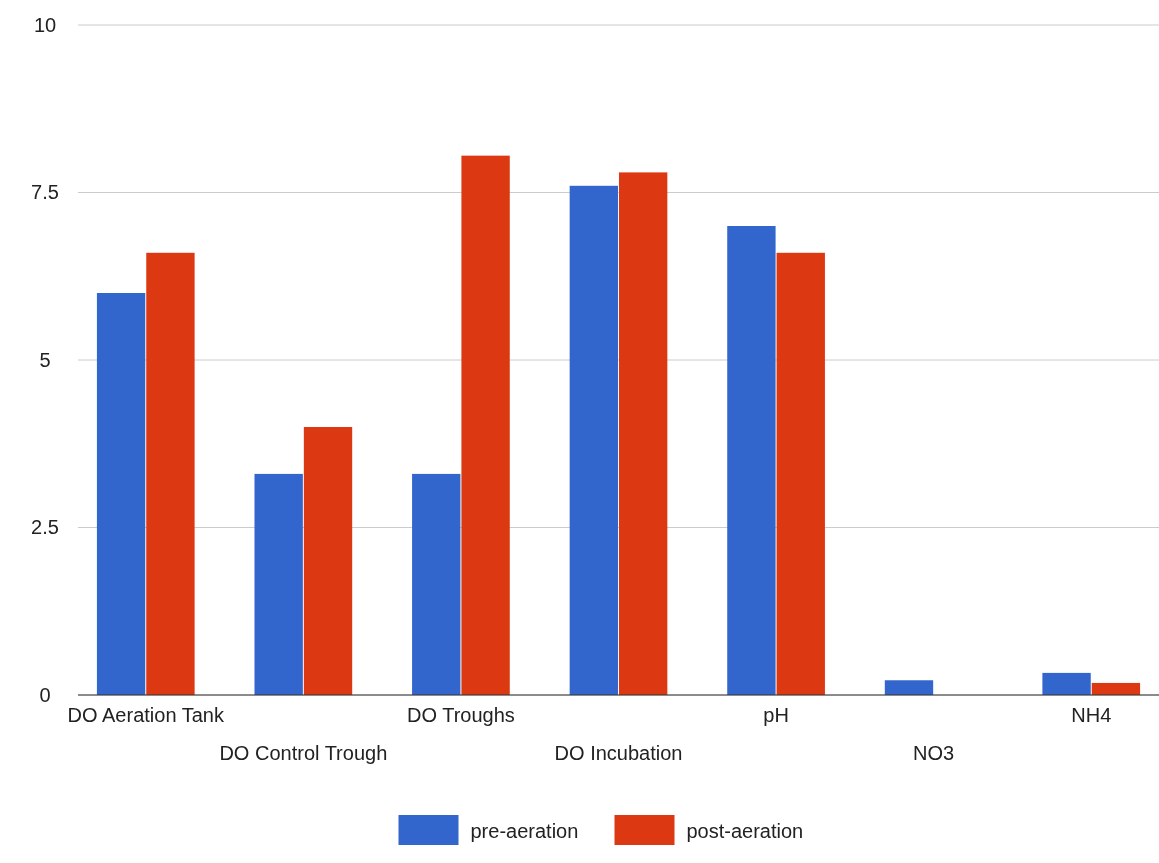 The image size is (1159, 863). What do you see at coordinates (934, 753) in the screenshot?
I see `x-tick-label: NO3` at bounding box center [934, 753].